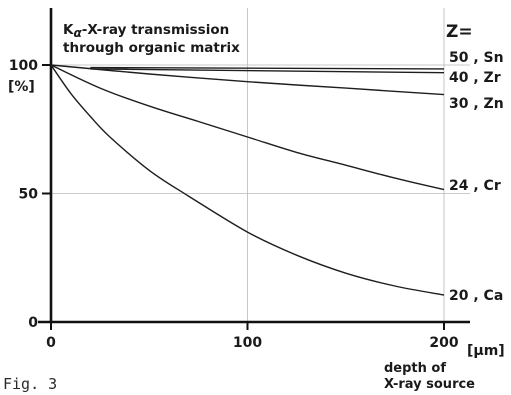 This screenshot has width=511, height=395. What do you see at coordinates (156, 30) in the screenshot?
I see `title-rest: -X-ray transmission` at bounding box center [156, 30].